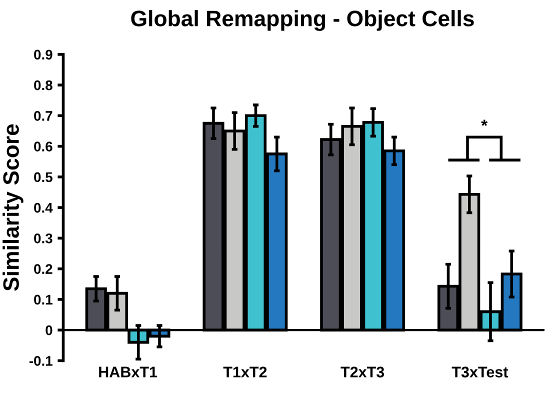 The width and height of the screenshot is (550, 403). Describe the element at coordinates (40, 361) in the screenshot. I see `y-tick-label: -0.1` at that location.